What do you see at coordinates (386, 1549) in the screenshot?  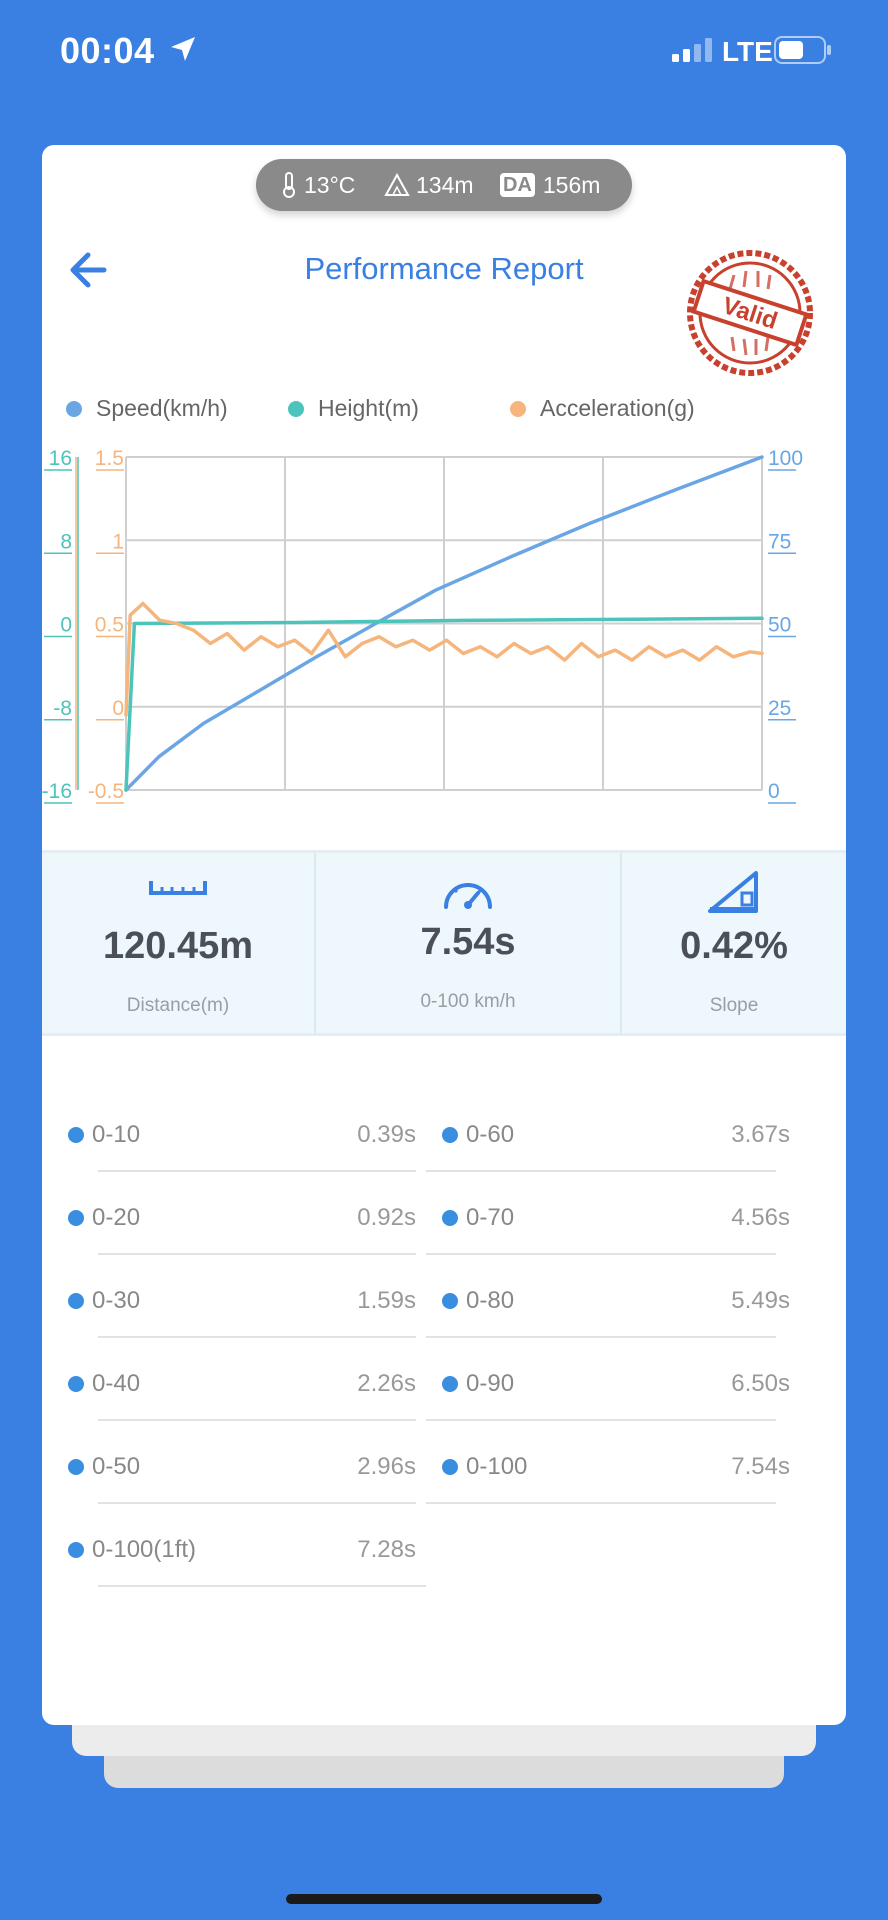 I see `split-time: 7.28s` at bounding box center [386, 1549].